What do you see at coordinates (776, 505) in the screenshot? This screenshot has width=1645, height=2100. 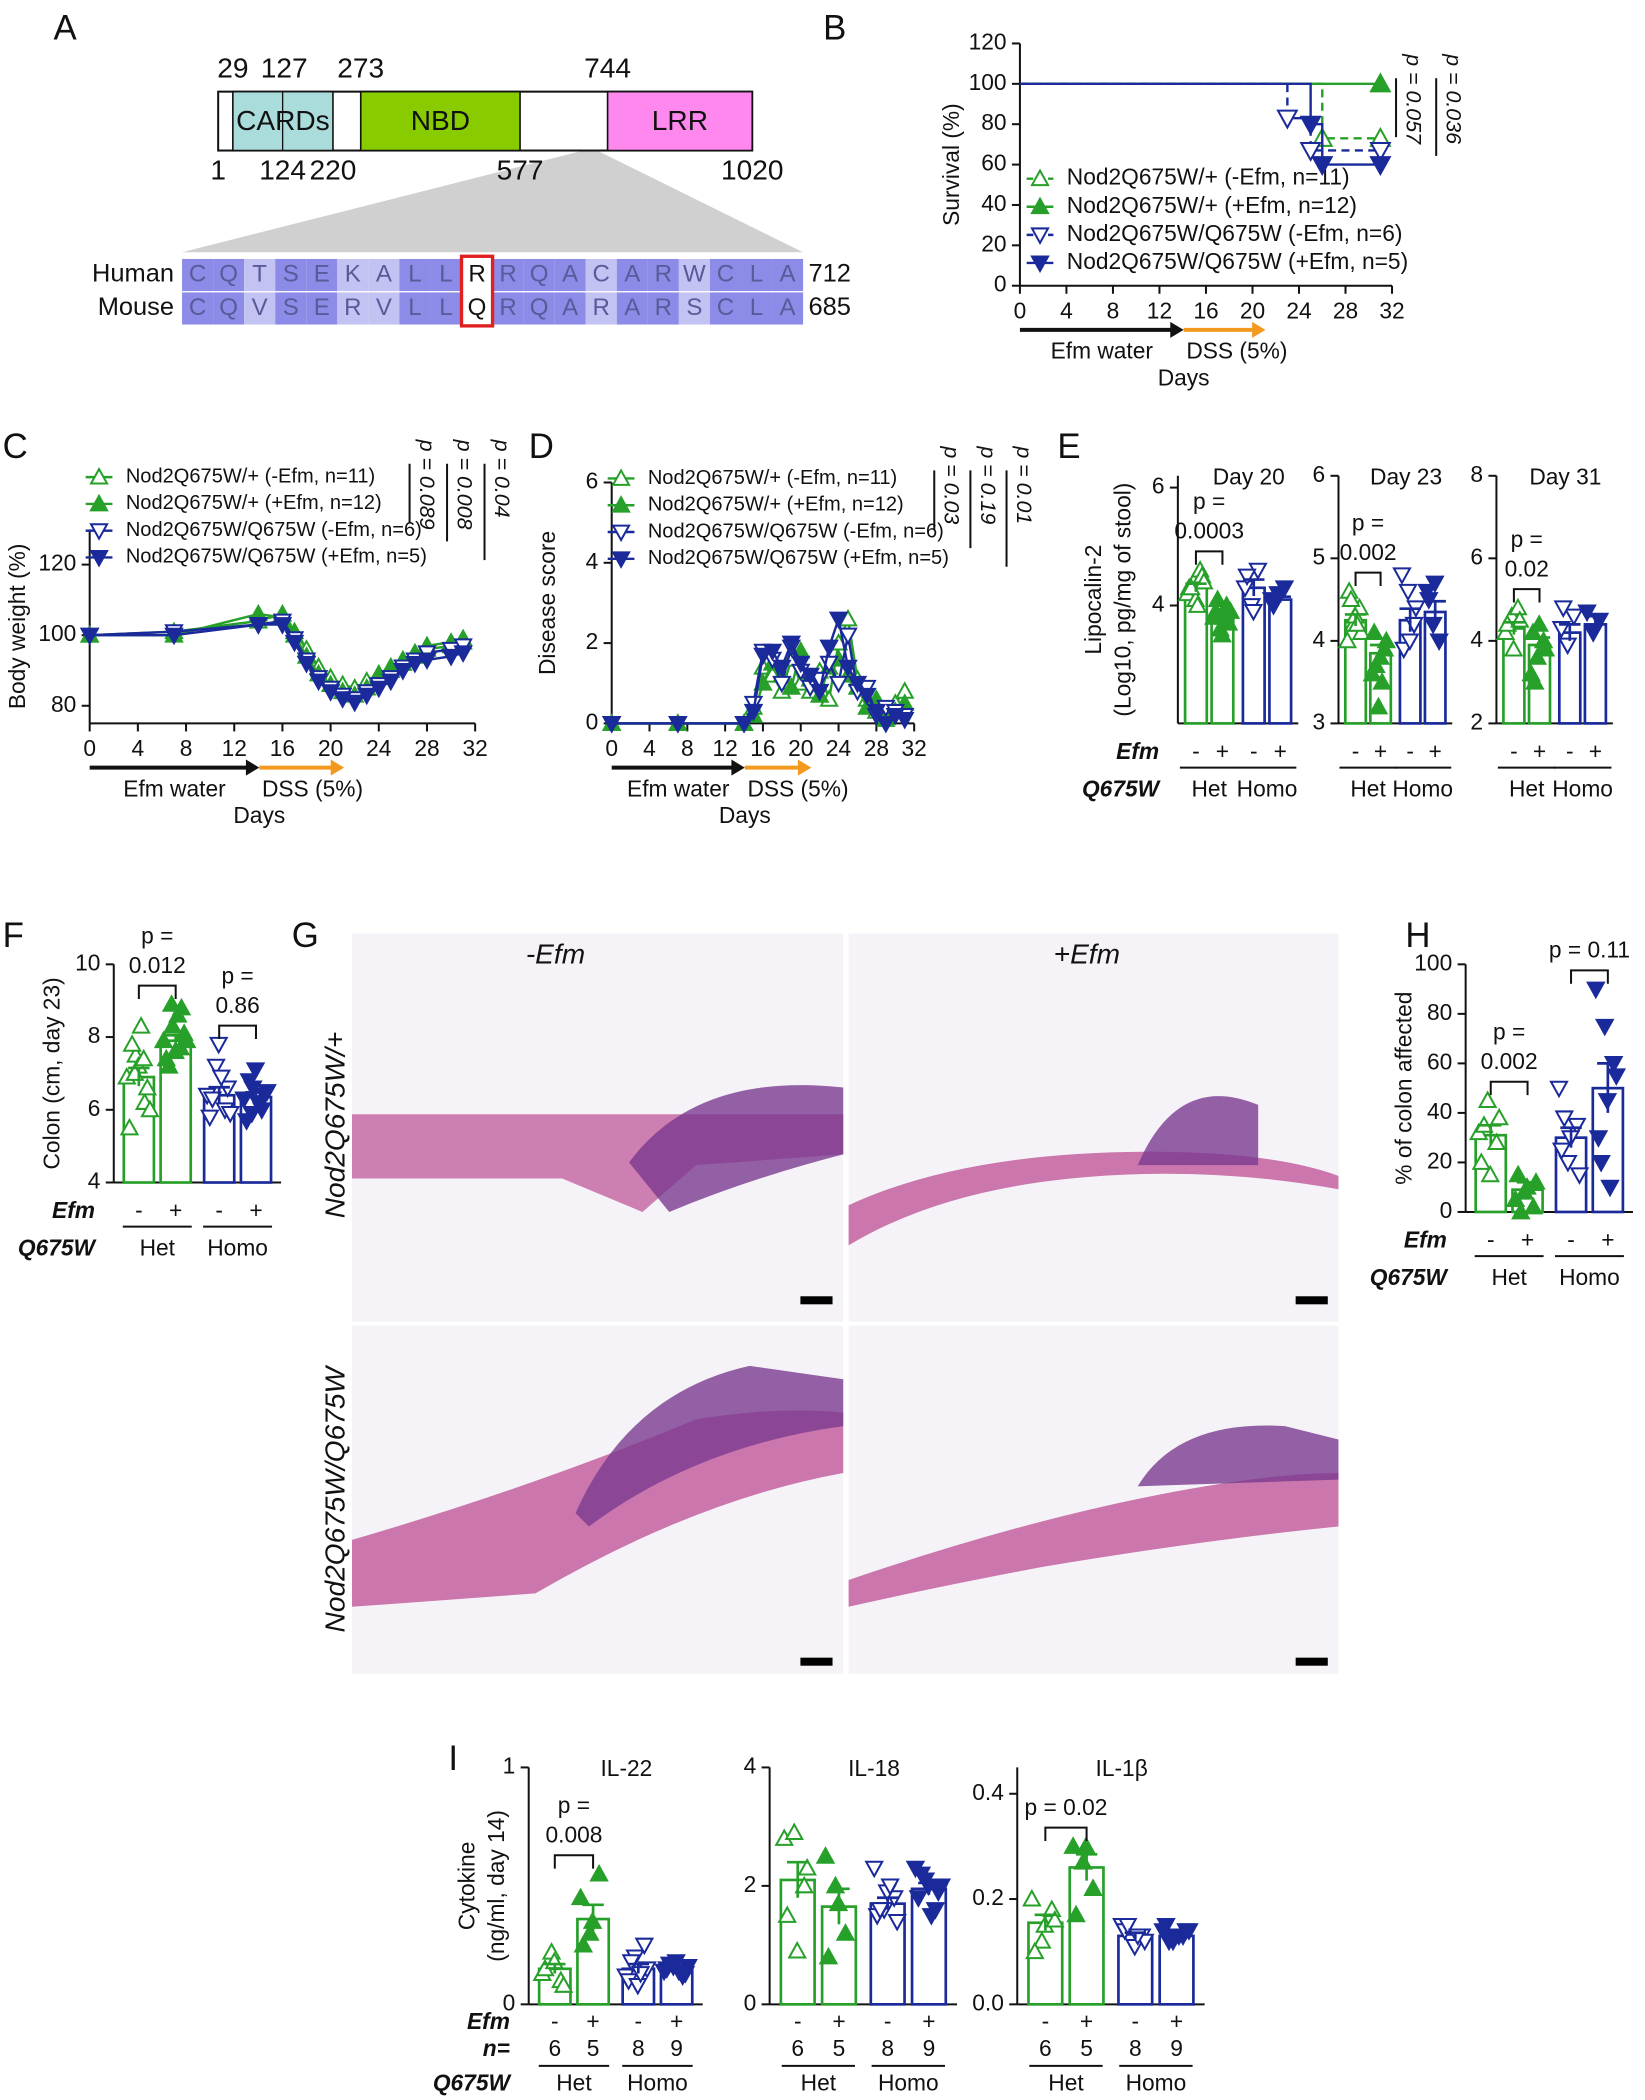 I see `legend-label: Nod2Q675W/+ (+Efm, n=12)` at bounding box center [776, 505].